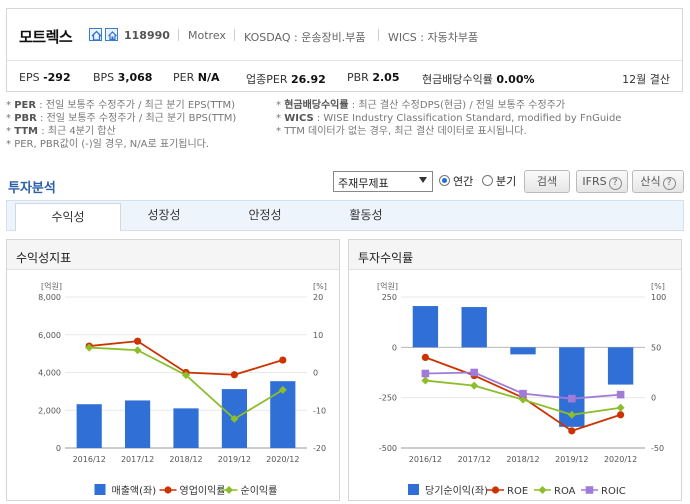 Image resolution: width=690 pixels, height=504 pixels. I want to click on radio-quarter-label: 분기, so click(506, 181).